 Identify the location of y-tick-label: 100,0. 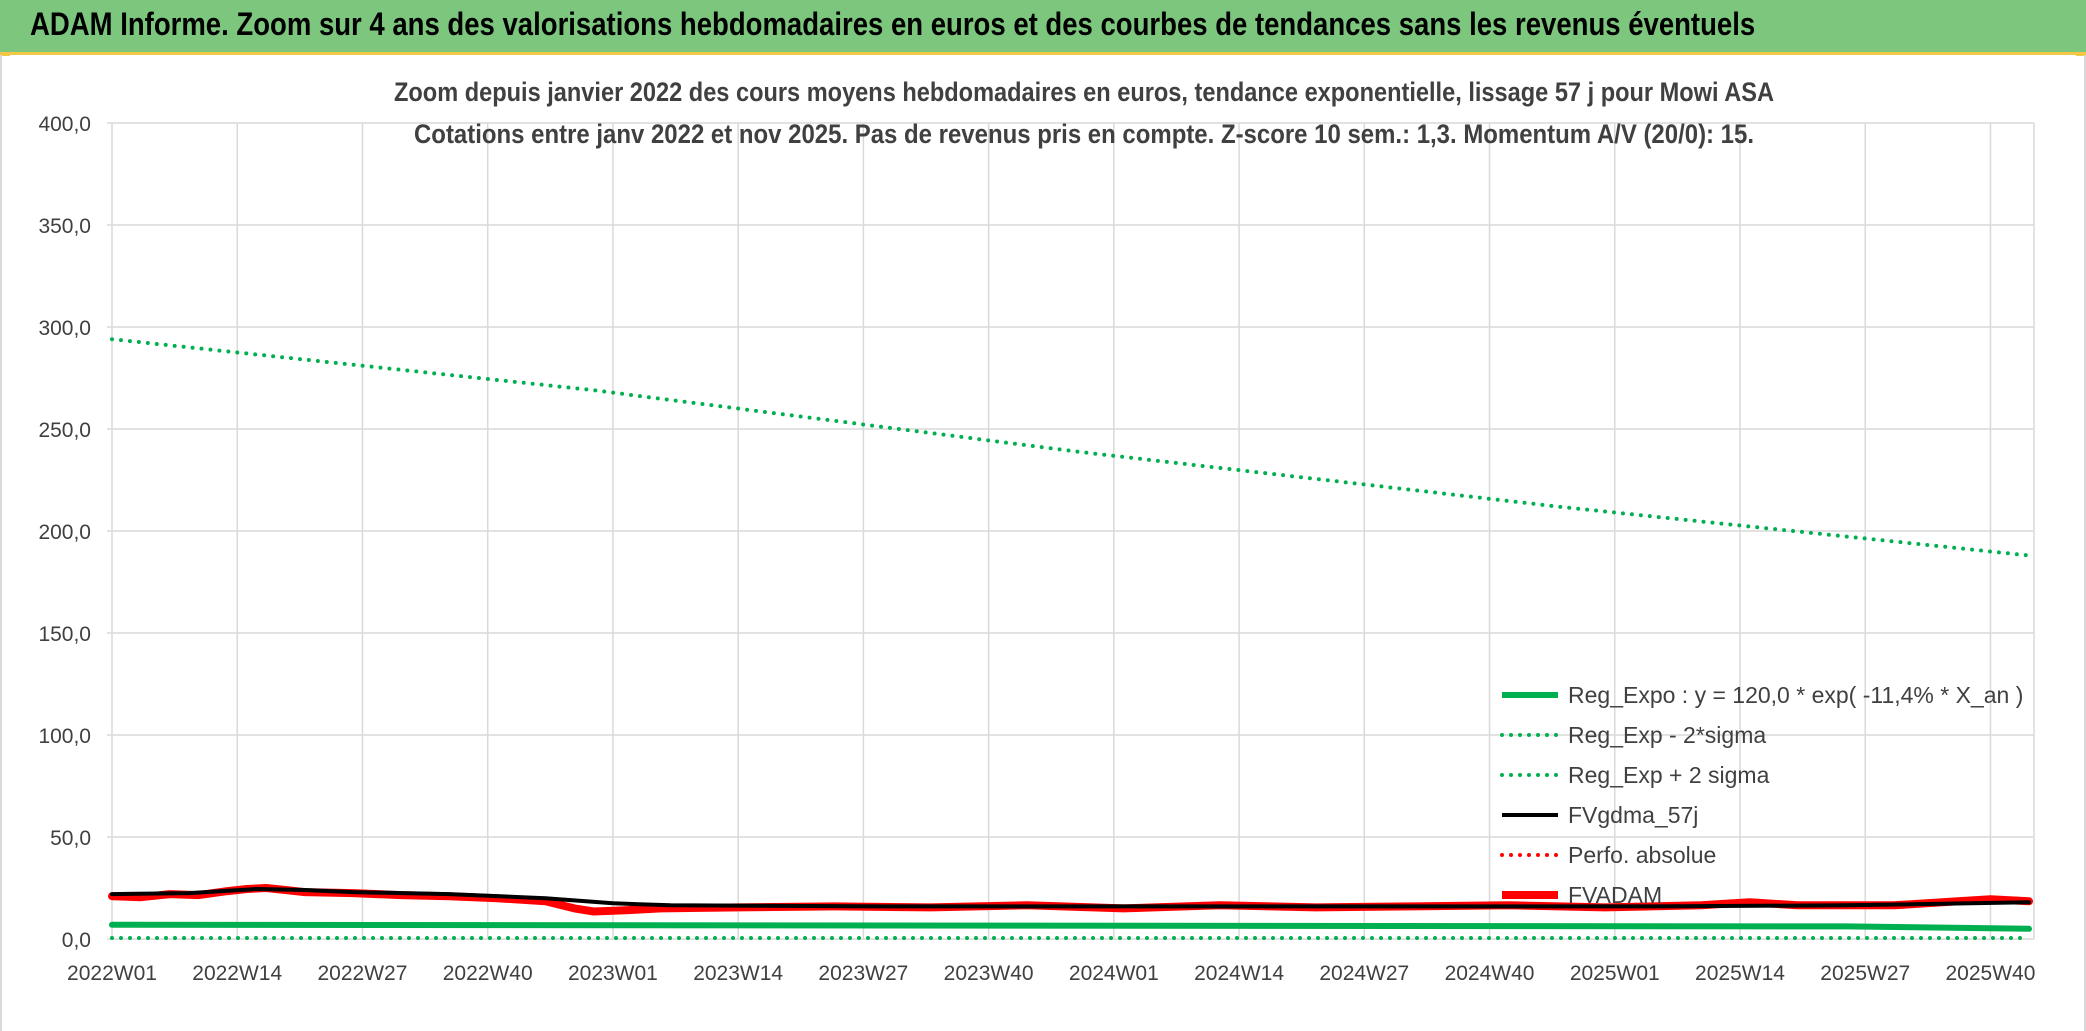
(64, 736).